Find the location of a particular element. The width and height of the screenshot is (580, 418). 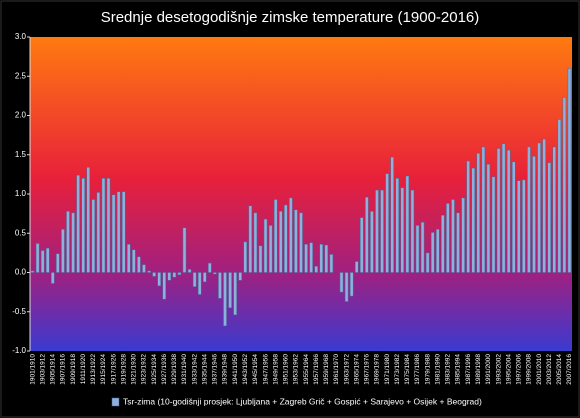

x-tick-label: 1963/1972 is located at coordinates (346, 369).